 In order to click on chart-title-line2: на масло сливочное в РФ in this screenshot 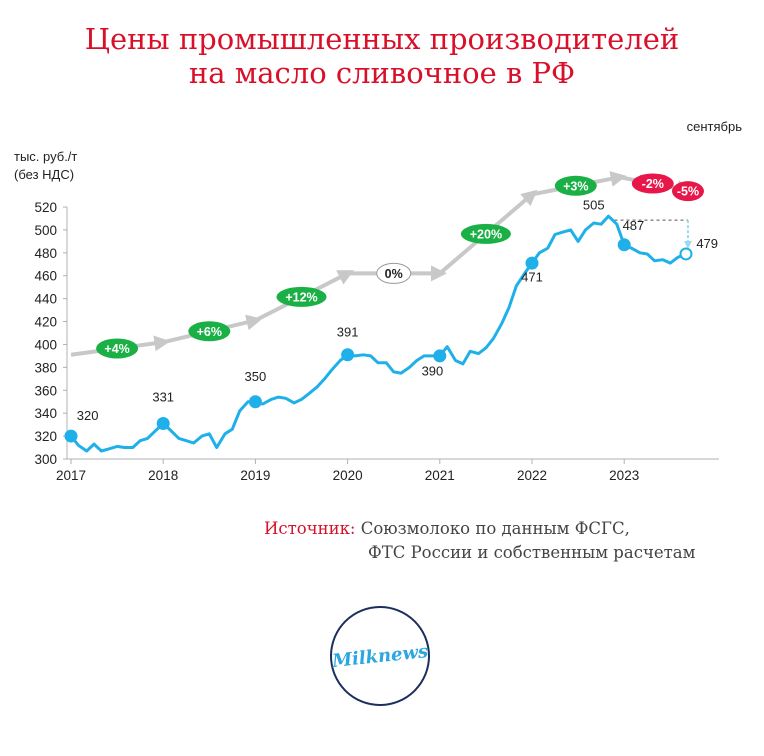, I will do `click(382, 73)`.